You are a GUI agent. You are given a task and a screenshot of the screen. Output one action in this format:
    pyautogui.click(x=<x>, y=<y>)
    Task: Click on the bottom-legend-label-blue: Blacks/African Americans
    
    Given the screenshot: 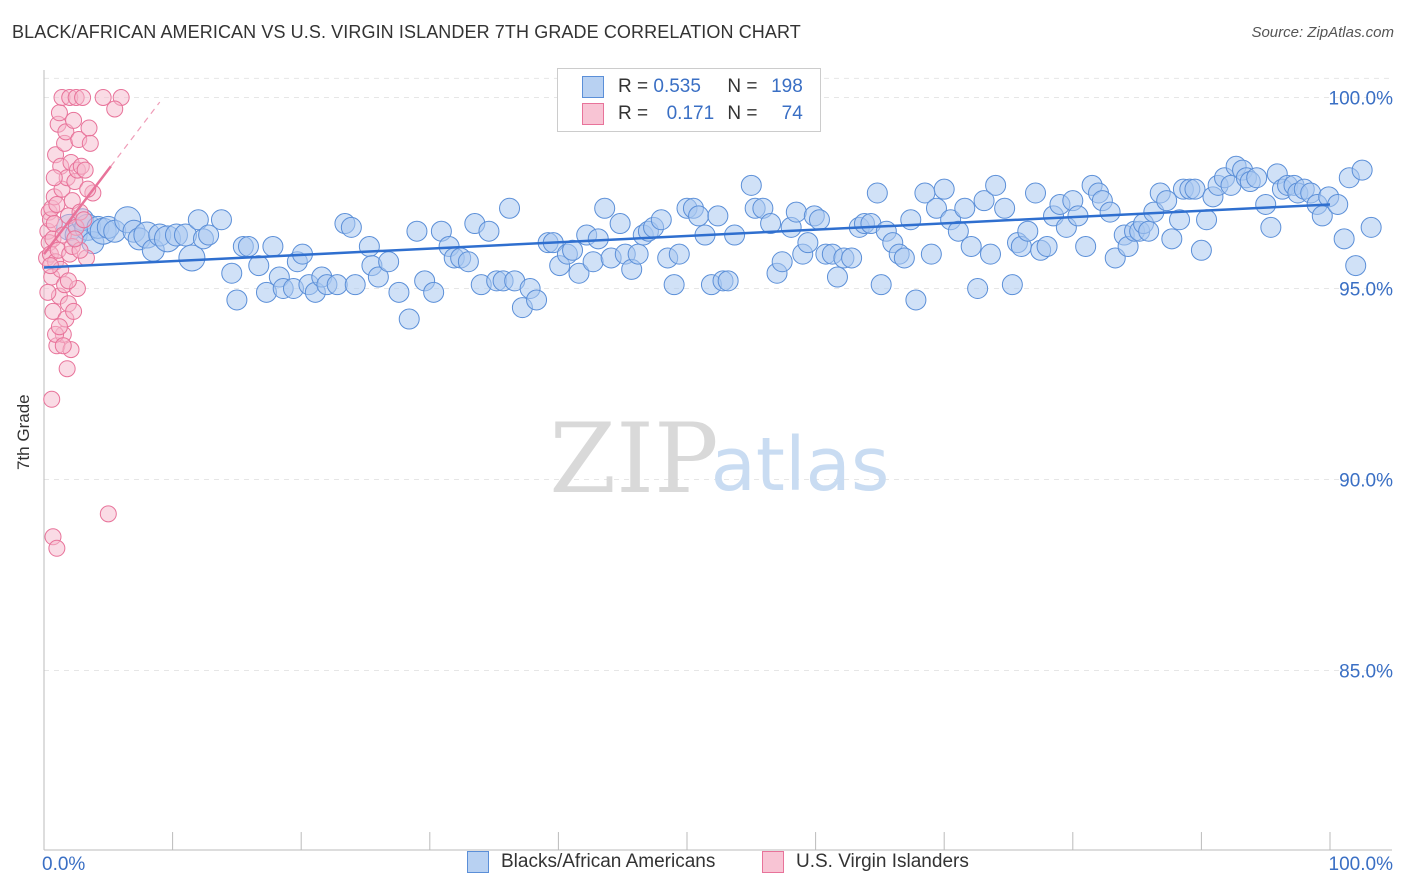 What is the action you would take?
    pyautogui.click(x=608, y=861)
    